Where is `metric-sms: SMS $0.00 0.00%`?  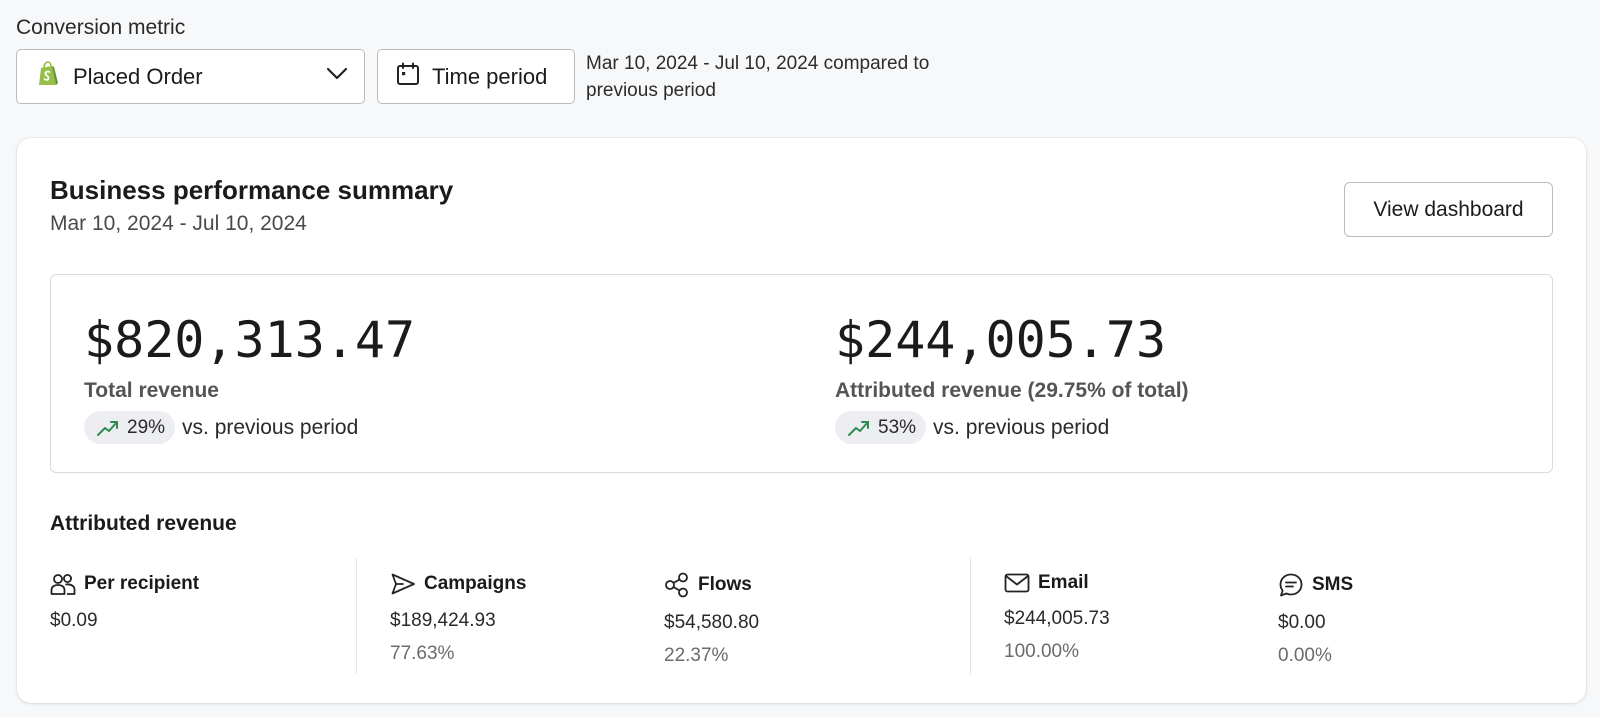 metric-sms: SMS $0.00 0.00% is located at coordinates (1315, 619).